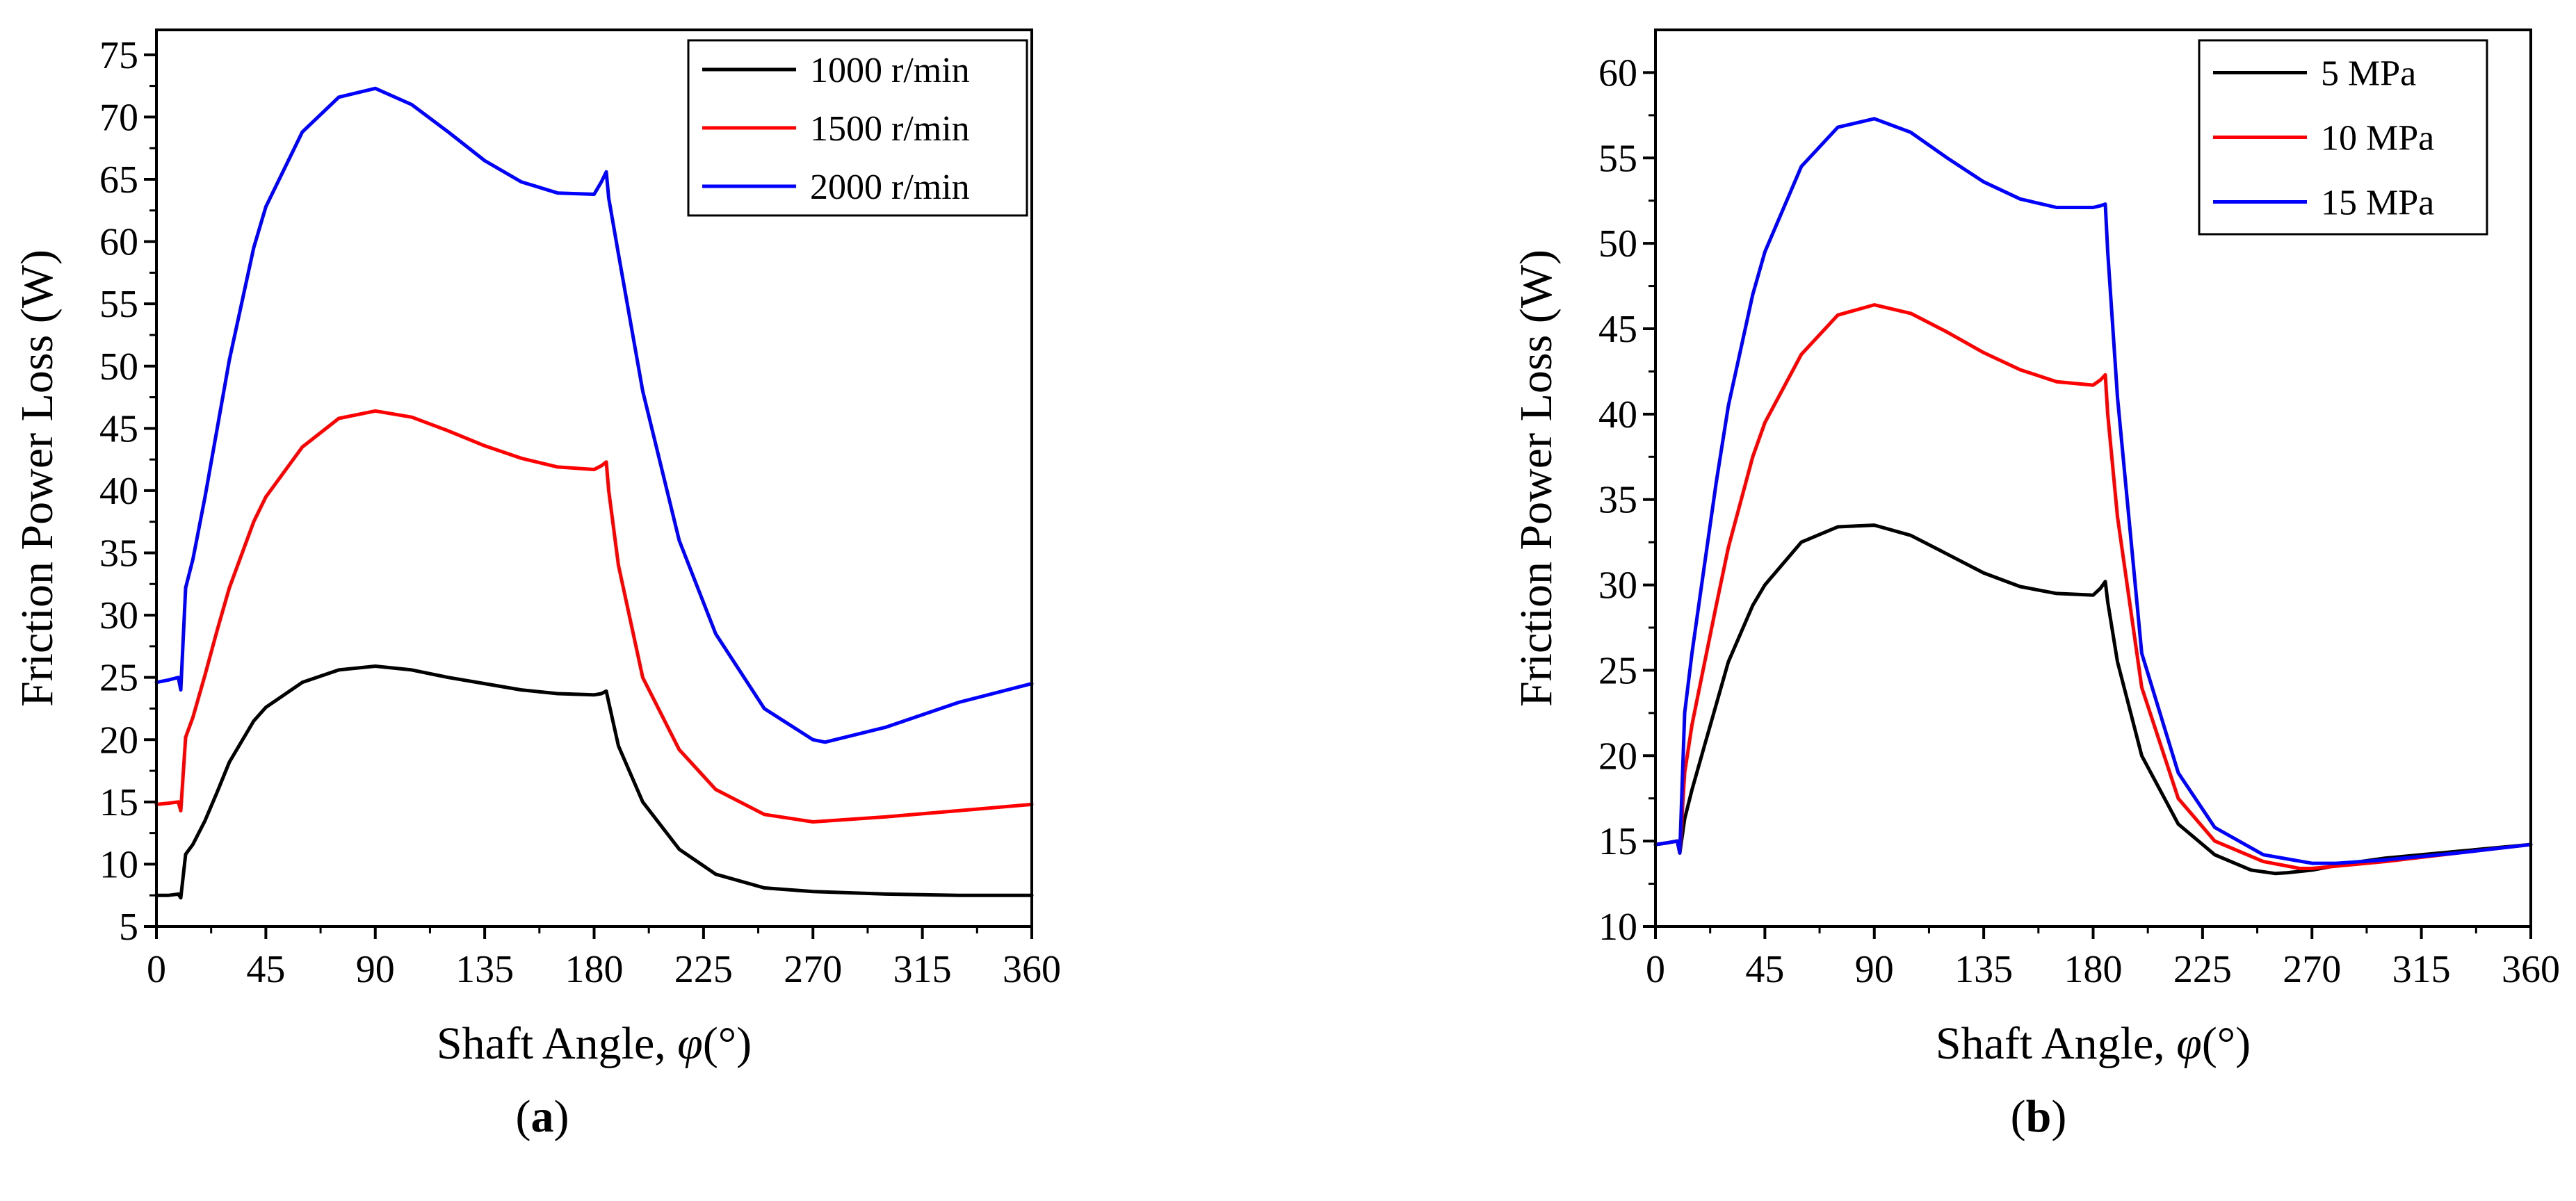  I want to click on y-tick-label: 65, so click(118, 180).